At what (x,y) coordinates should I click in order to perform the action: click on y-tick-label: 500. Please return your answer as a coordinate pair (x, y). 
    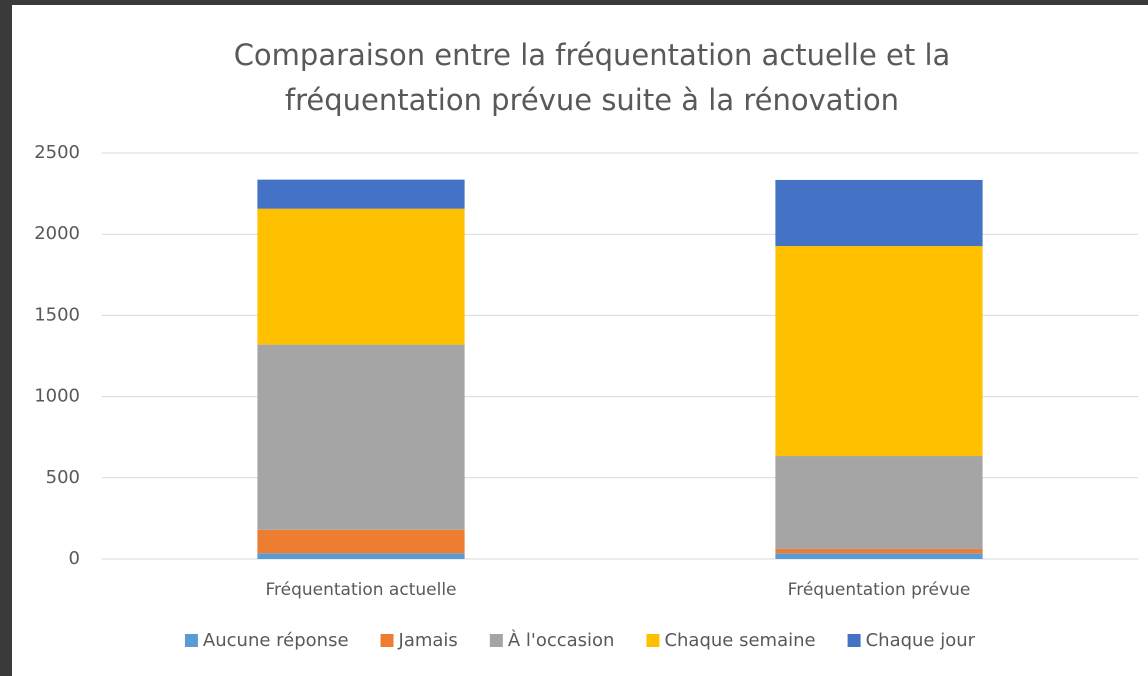
    Looking at the image, I should click on (63, 477).